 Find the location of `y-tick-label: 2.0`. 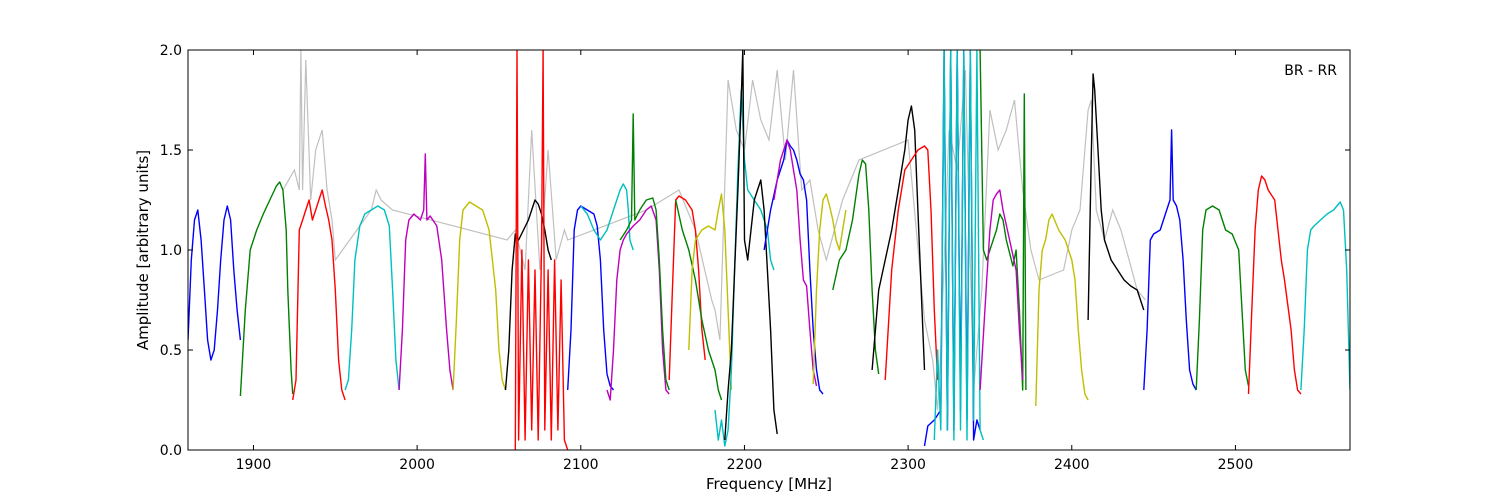

y-tick-label: 2.0 is located at coordinates (171, 51).